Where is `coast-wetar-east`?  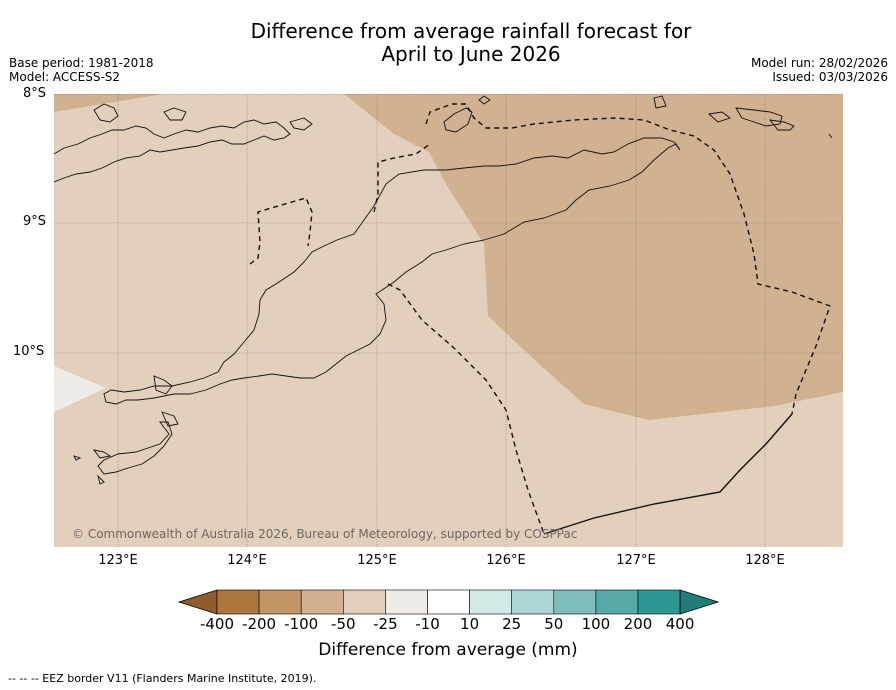
coast-wetar-east is located at coordinates (743, 117).